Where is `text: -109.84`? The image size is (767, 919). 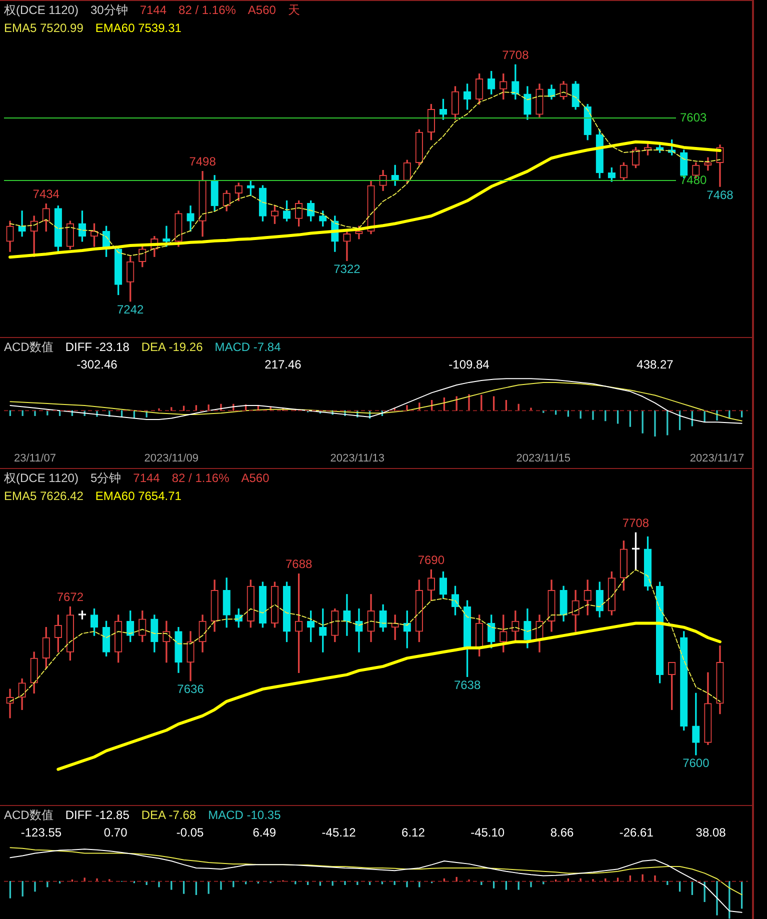
text: -109.84 is located at coordinates (469, 364).